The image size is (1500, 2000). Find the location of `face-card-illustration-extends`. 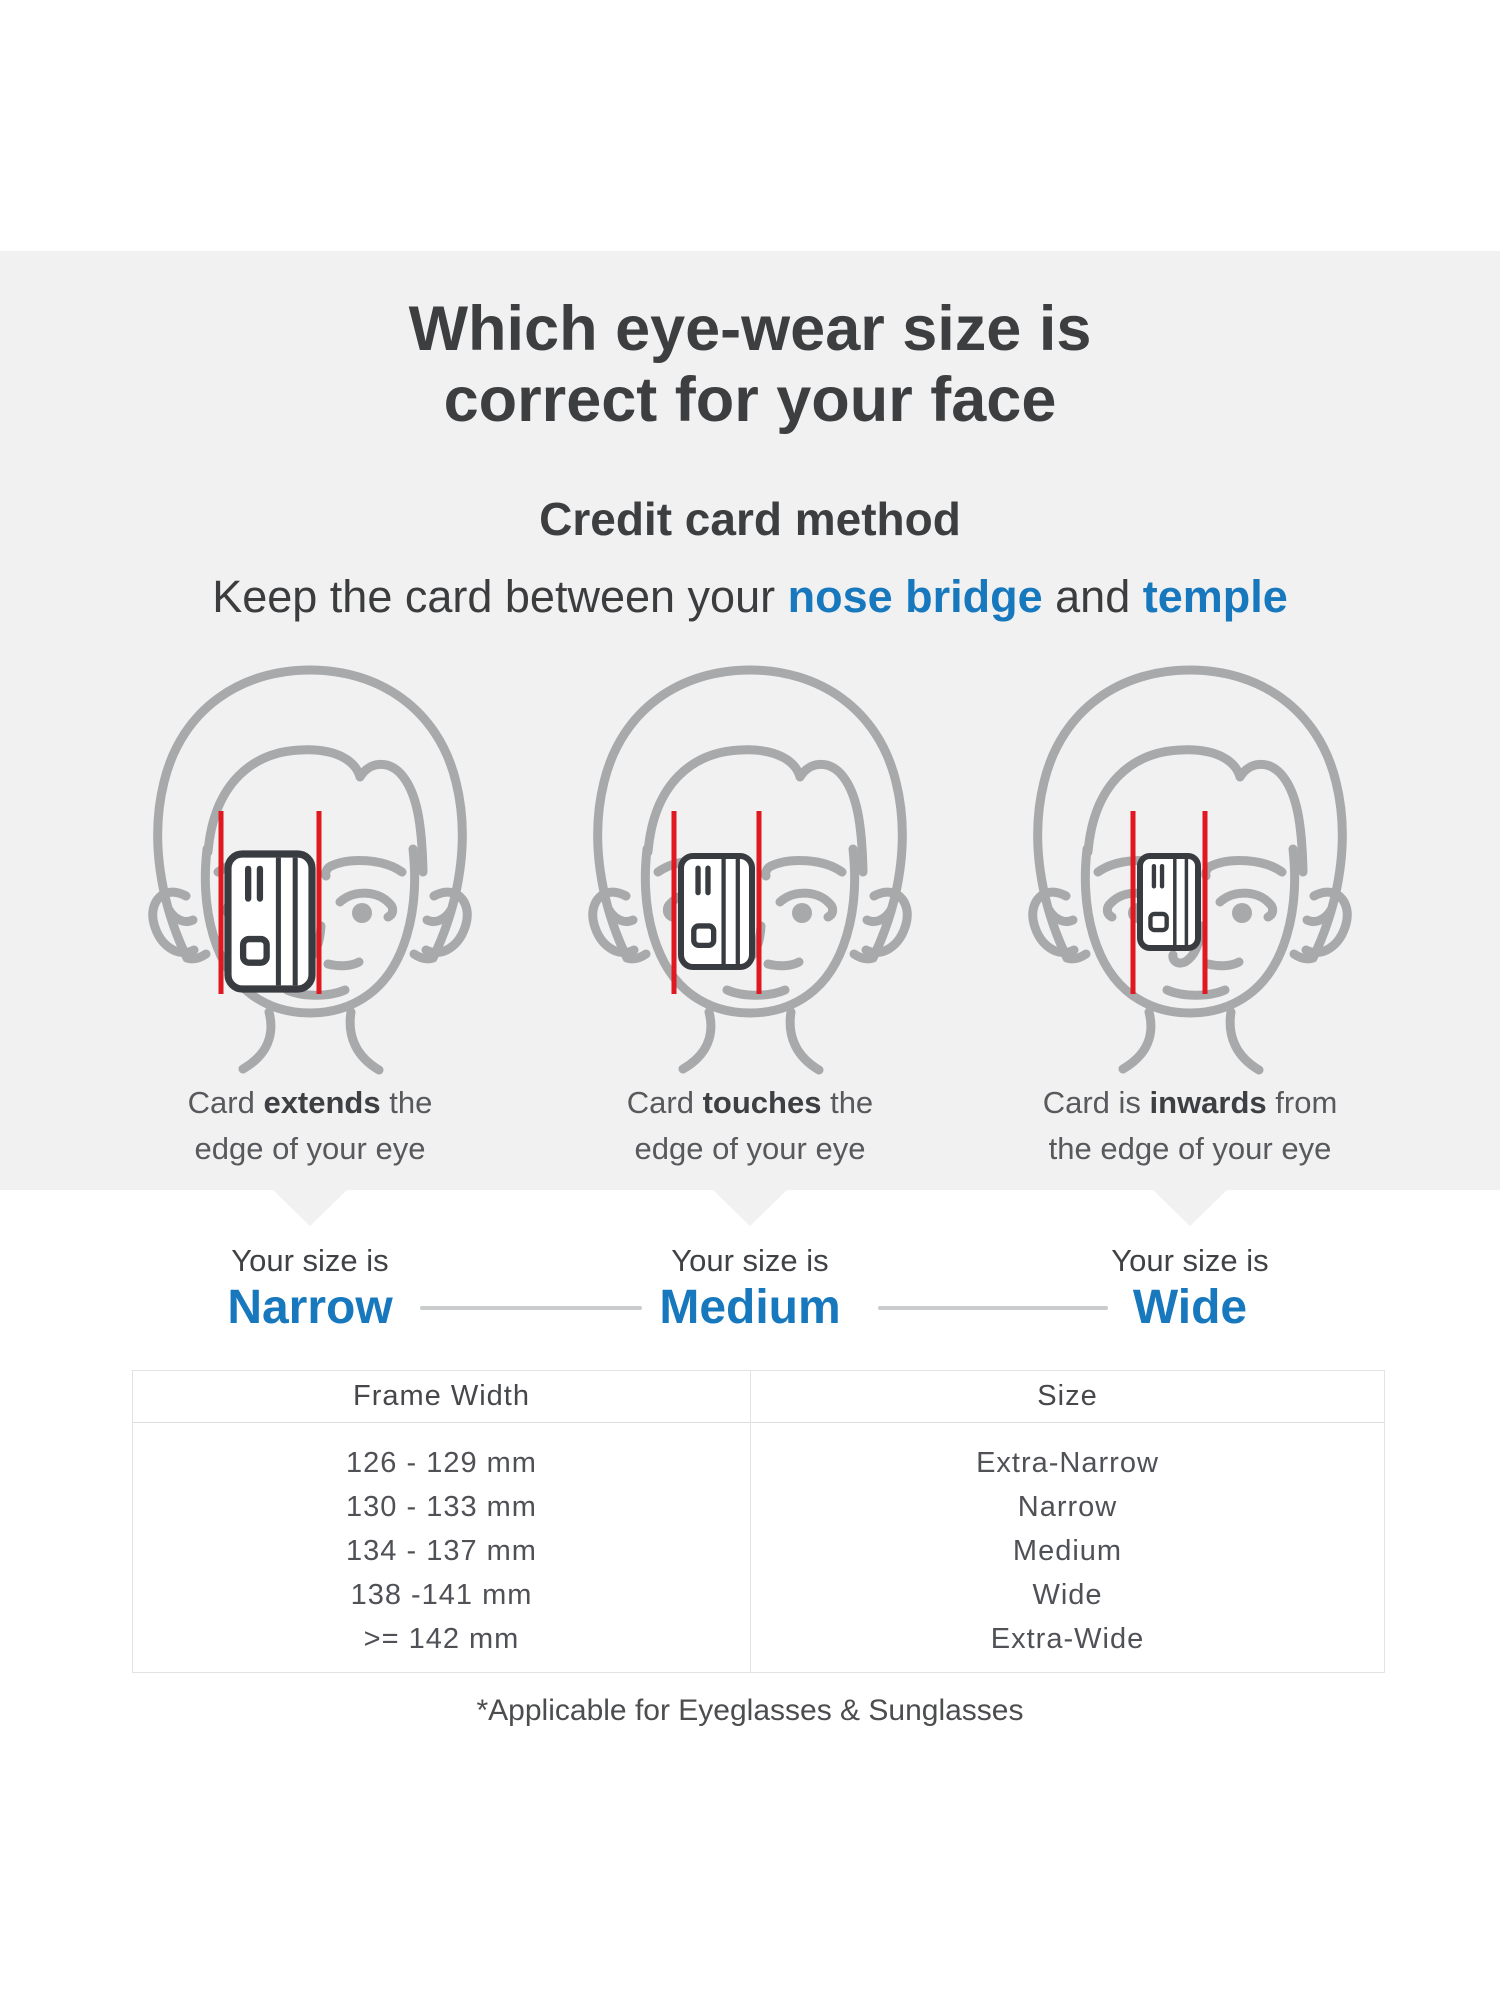

face-card-illustration-extends is located at coordinates (310, 870).